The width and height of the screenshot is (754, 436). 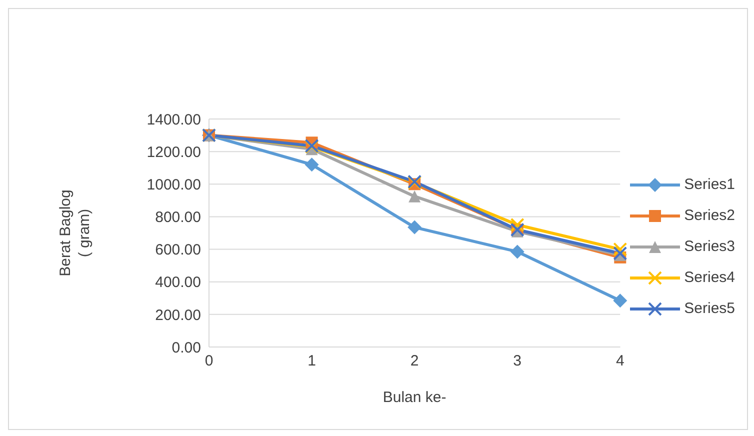 What do you see at coordinates (173, 119) in the screenshot?
I see `y-tick-label: 1400.00` at bounding box center [173, 119].